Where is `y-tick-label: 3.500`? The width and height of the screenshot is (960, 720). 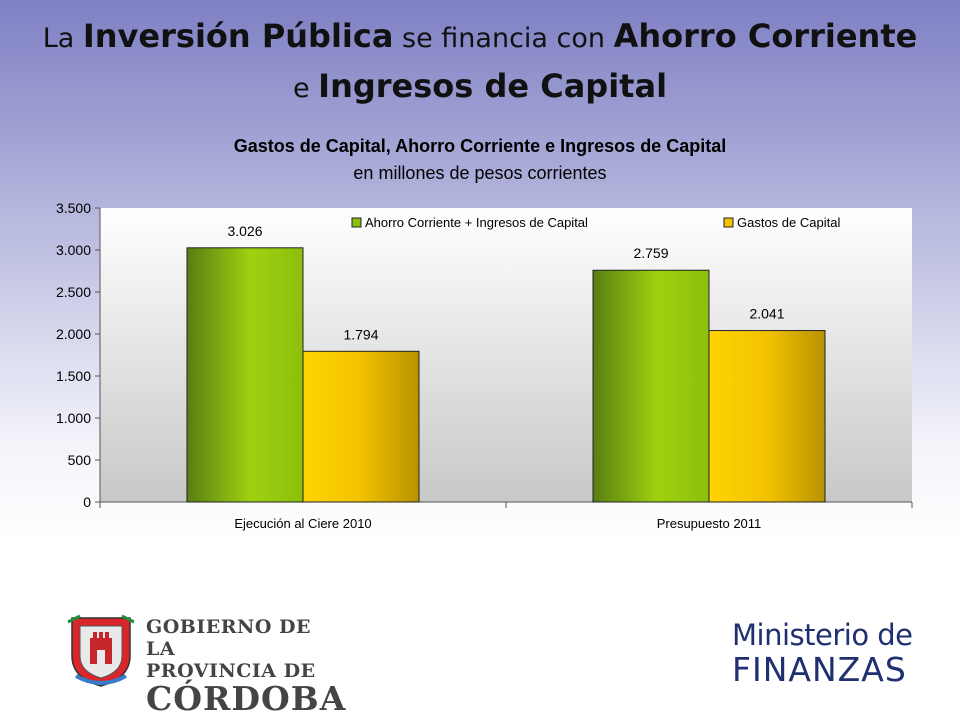 y-tick-label: 3.500 is located at coordinates (73, 208).